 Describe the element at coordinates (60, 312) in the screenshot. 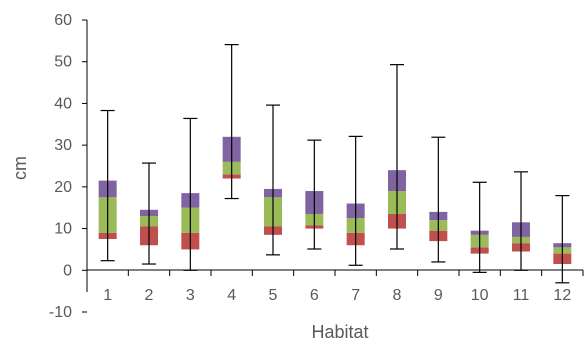

I see `y-tick-label: -10` at that location.